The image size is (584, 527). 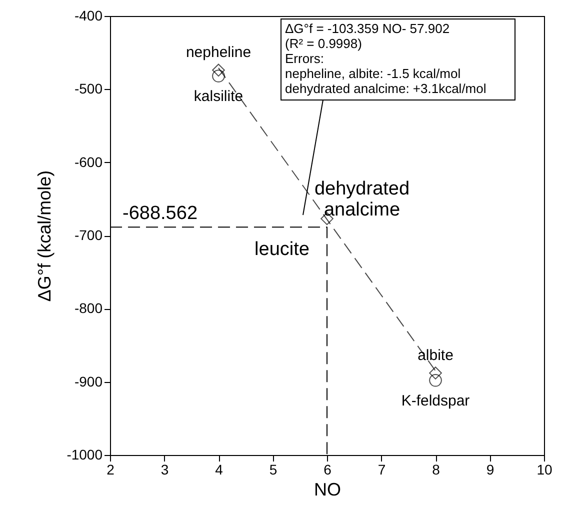 I want to click on y-tick-label: -400, so click(x=88, y=16).